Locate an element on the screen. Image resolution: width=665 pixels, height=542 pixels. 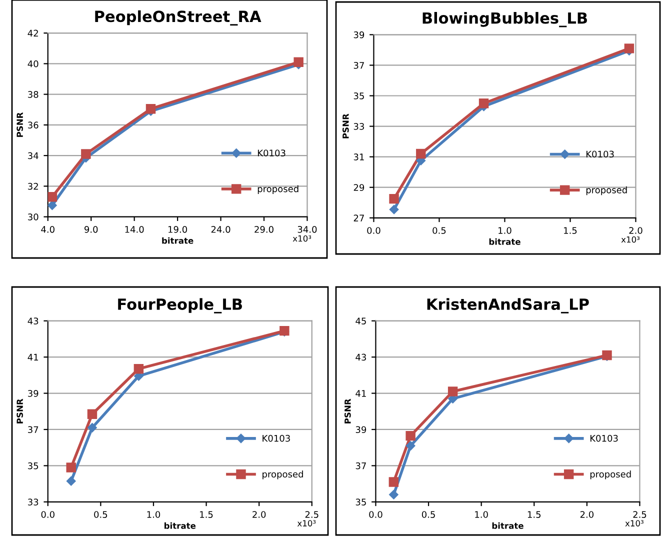
y-tick-label: 34 is located at coordinates (33, 156).